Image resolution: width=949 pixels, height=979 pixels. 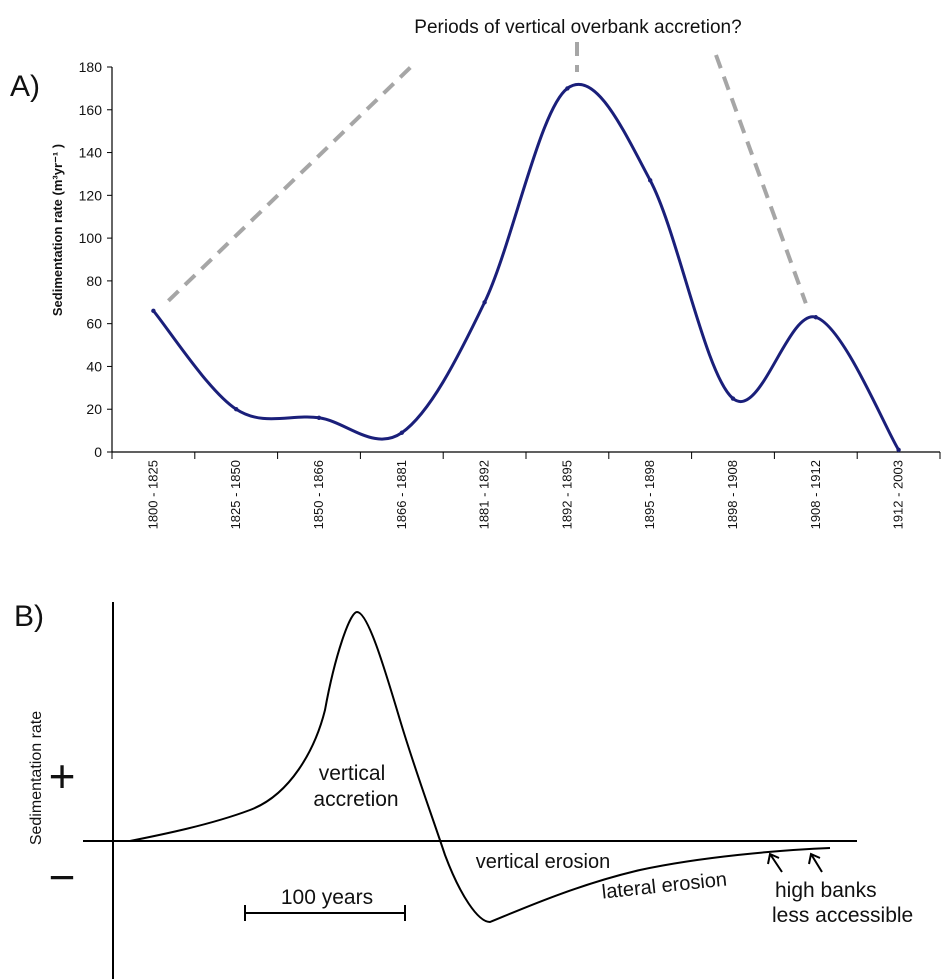 What do you see at coordinates (235, 494) in the screenshot?
I see `x-tick-label: 1825 - 1850` at bounding box center [235, 494].